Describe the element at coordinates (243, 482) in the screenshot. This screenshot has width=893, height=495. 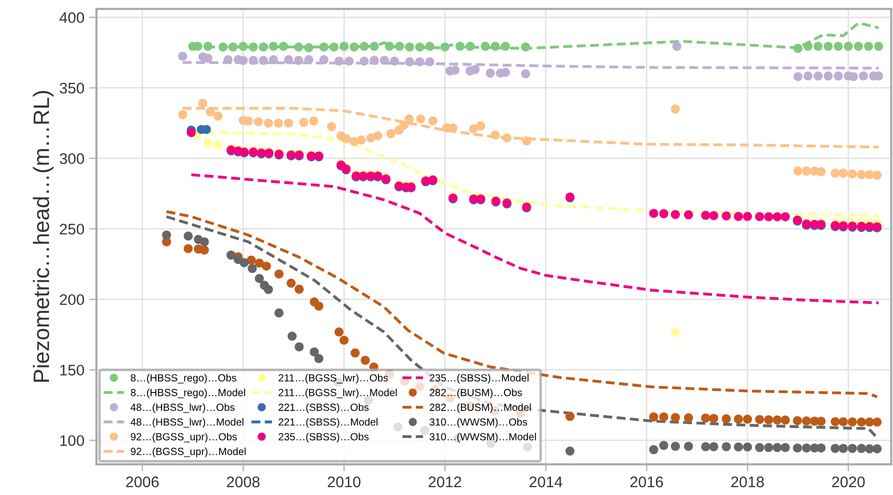
I see `x-tick-label: 2008` at that location.